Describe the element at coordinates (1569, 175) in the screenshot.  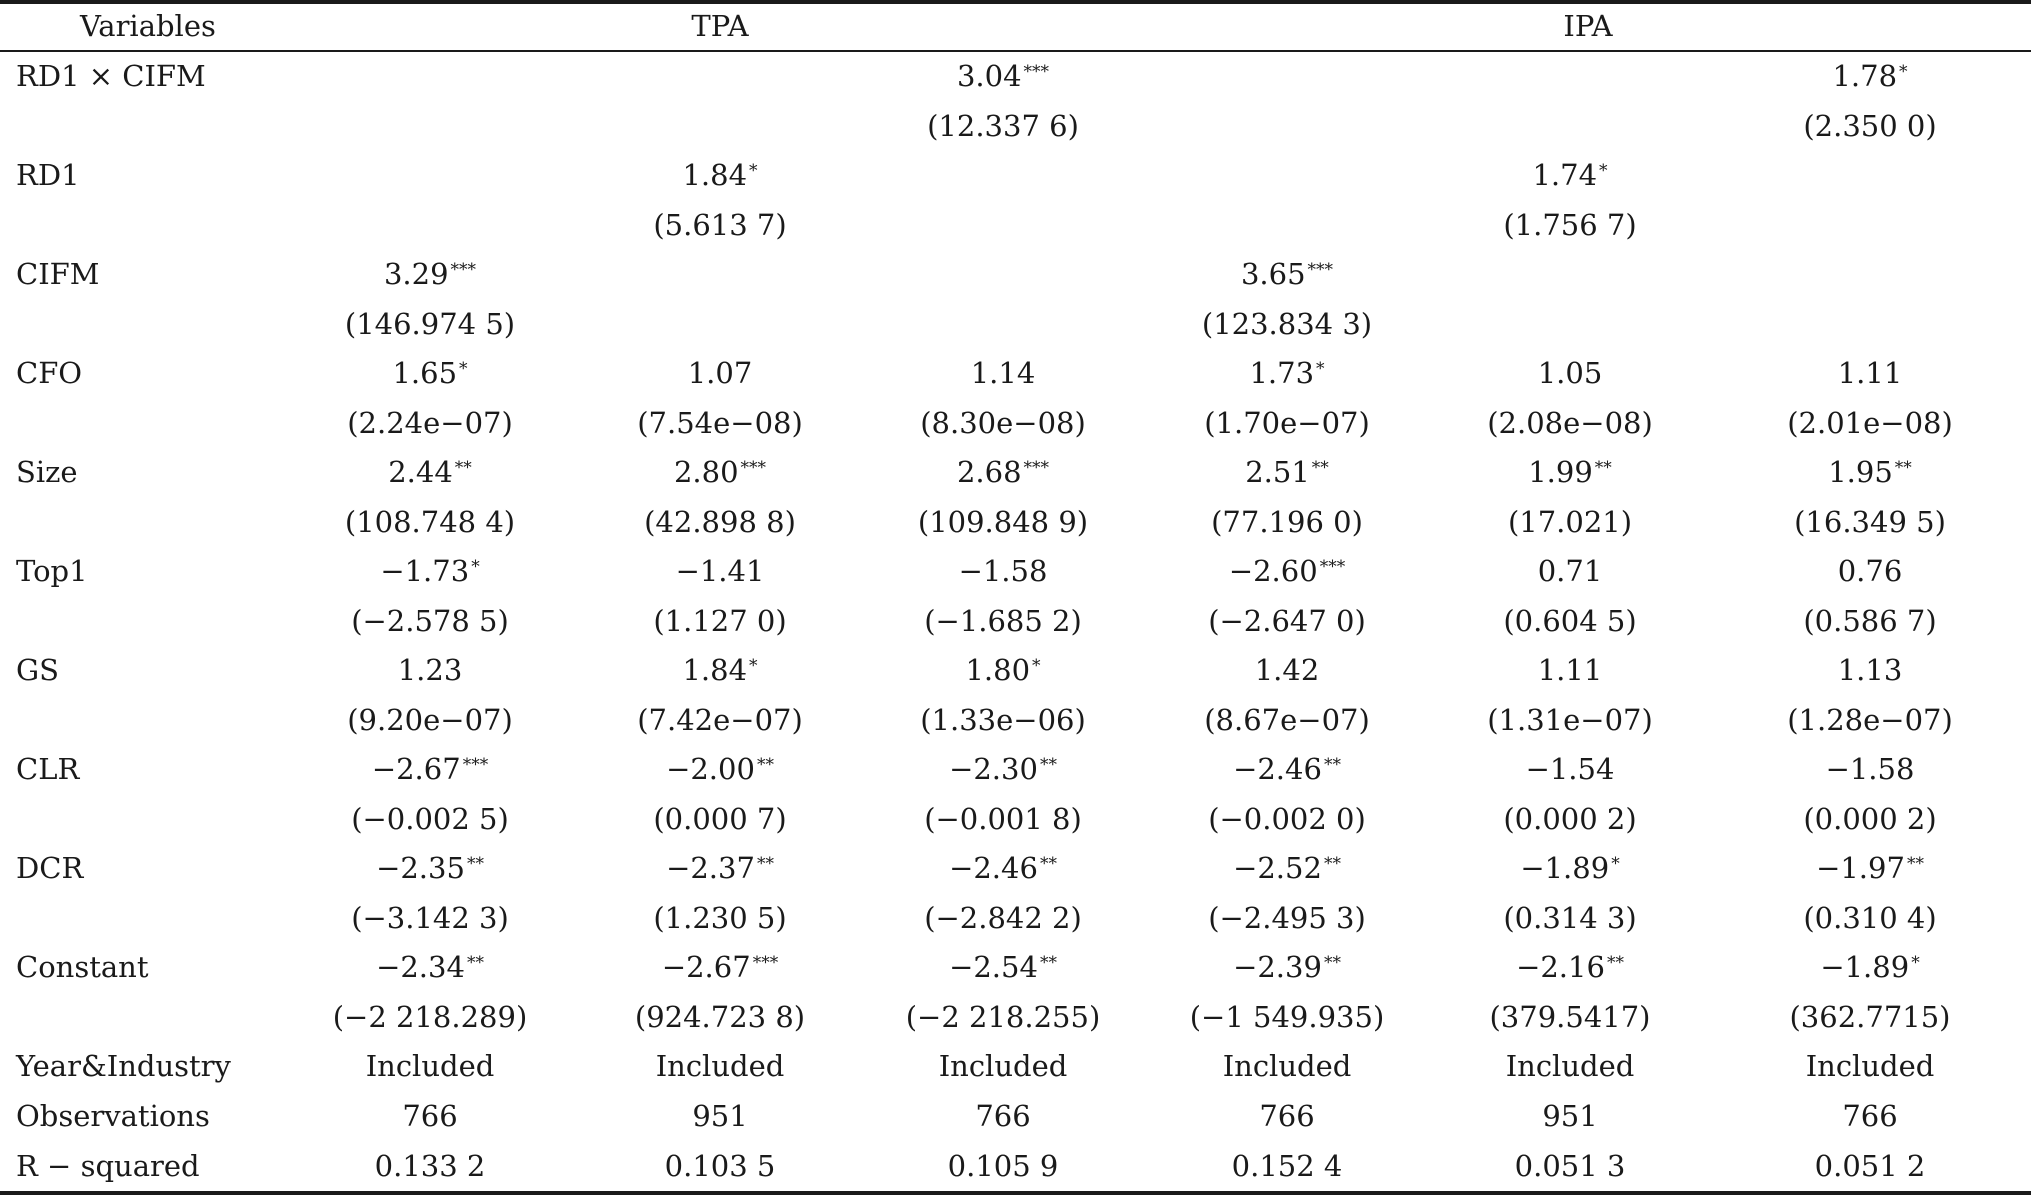
I see `coefficient-cell: 1.74 *` at that location.